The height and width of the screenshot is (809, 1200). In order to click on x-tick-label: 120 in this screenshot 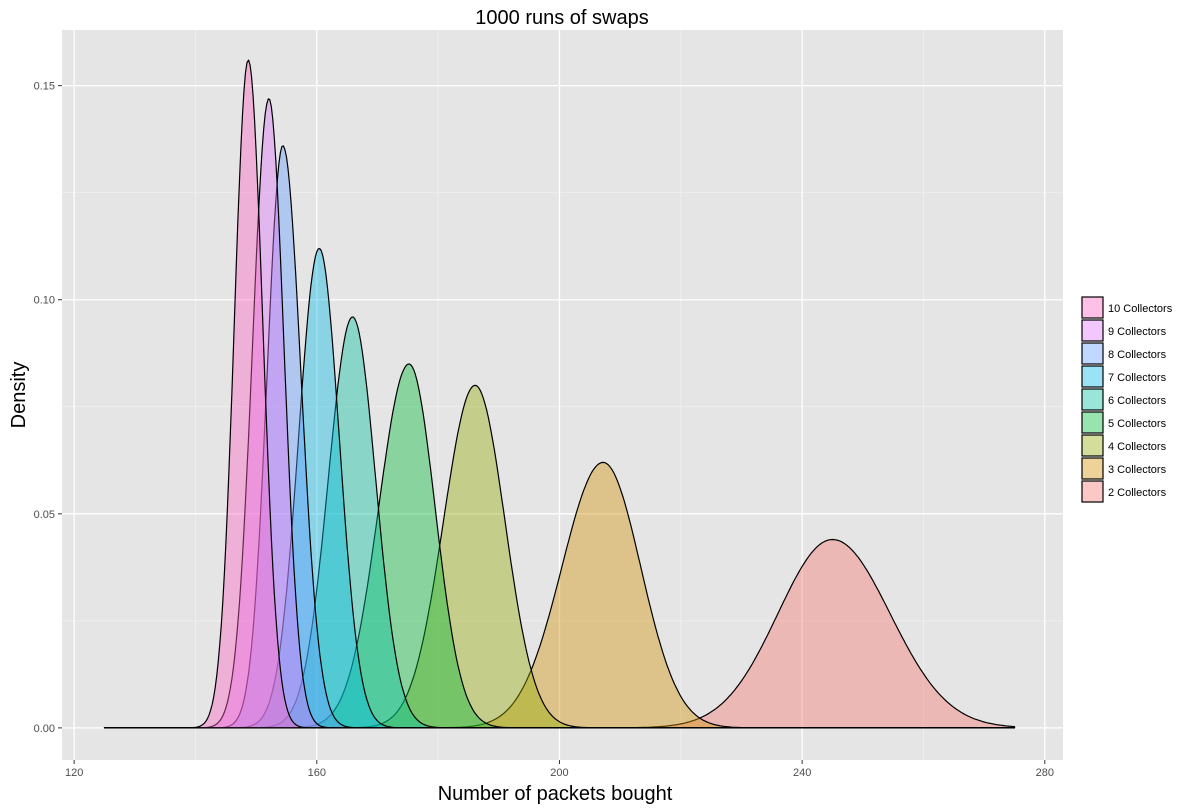, I will do `click(74, 773)`.